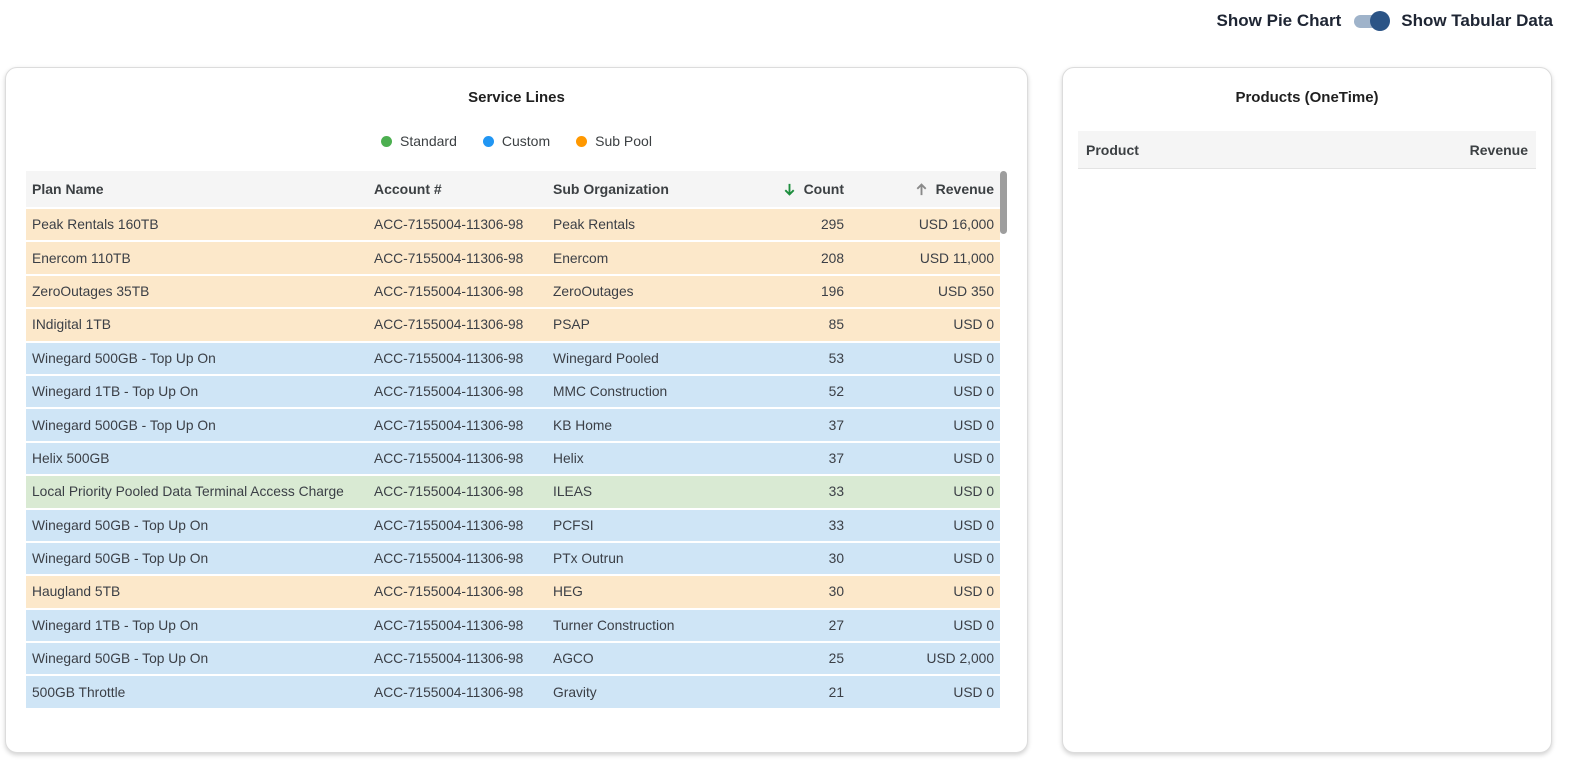  What do you see at coordinates (583, 425) in the screenshot?
I see `sub-organization-cell: KB Home` at bounding box center [583, 425].